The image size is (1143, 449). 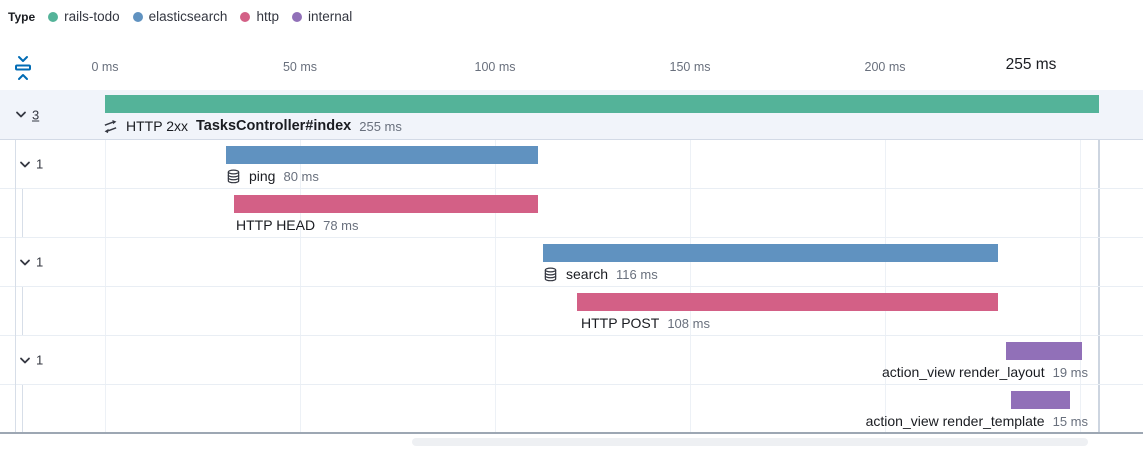 What do you see at coordinates (105, 67) in the screenshot?
I see `axis-tick-0ms: 0 ms` at bounding box center [105, 67].